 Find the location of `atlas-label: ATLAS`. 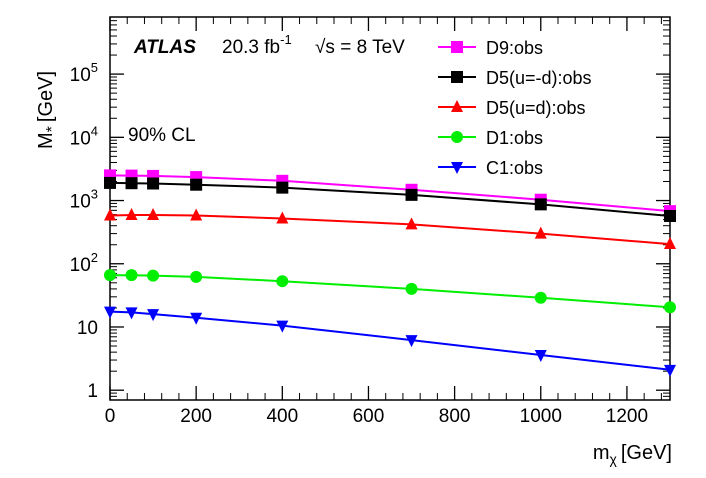

atlas-label: ATLAS is located at coordinates (164, 47).